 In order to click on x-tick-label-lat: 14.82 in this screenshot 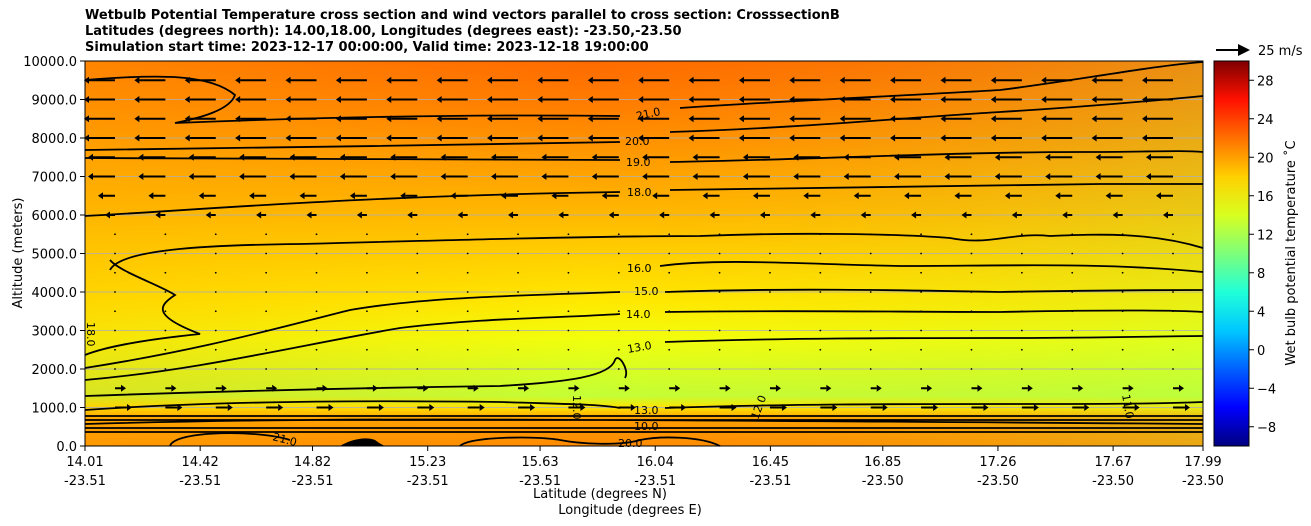, I will do `click(312, 462)`.